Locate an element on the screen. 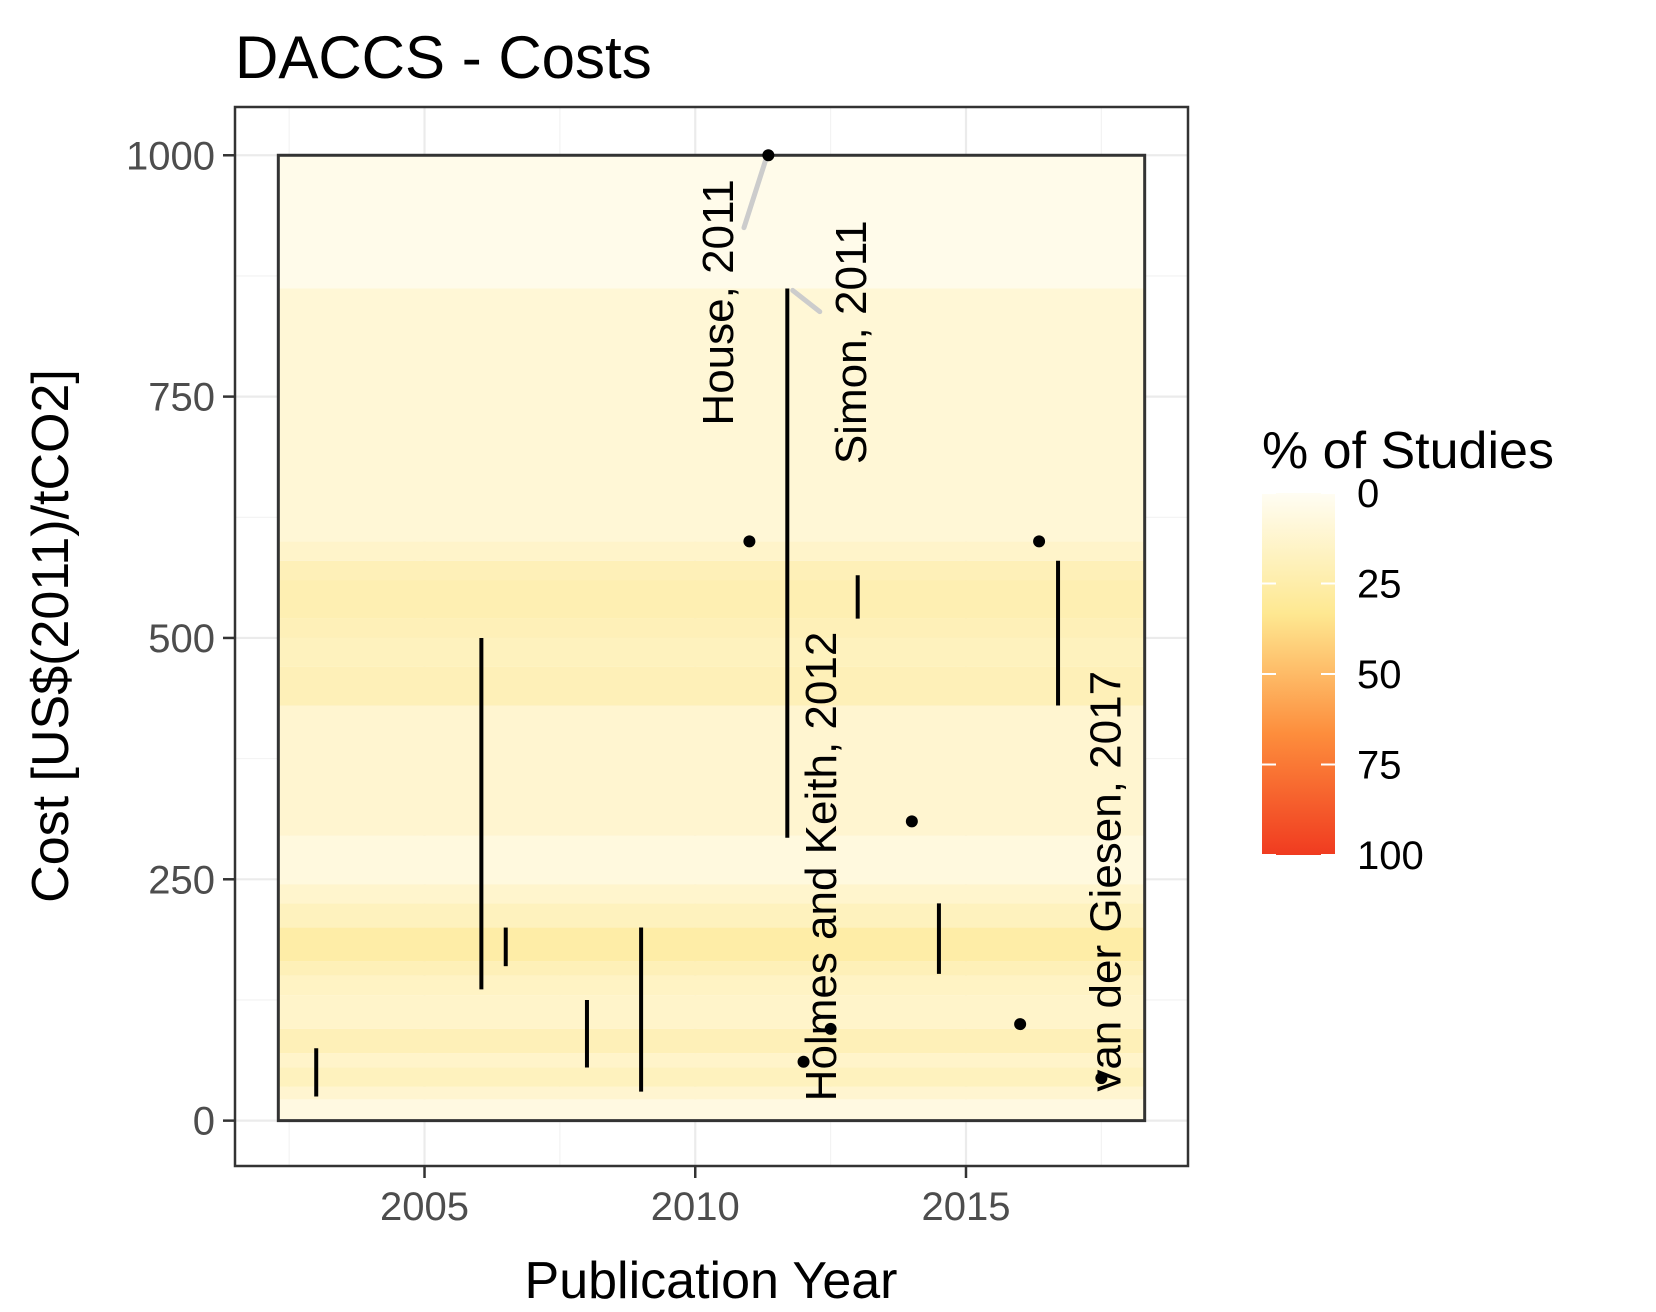  annotation-leaders is located at coordinates (782, 236).